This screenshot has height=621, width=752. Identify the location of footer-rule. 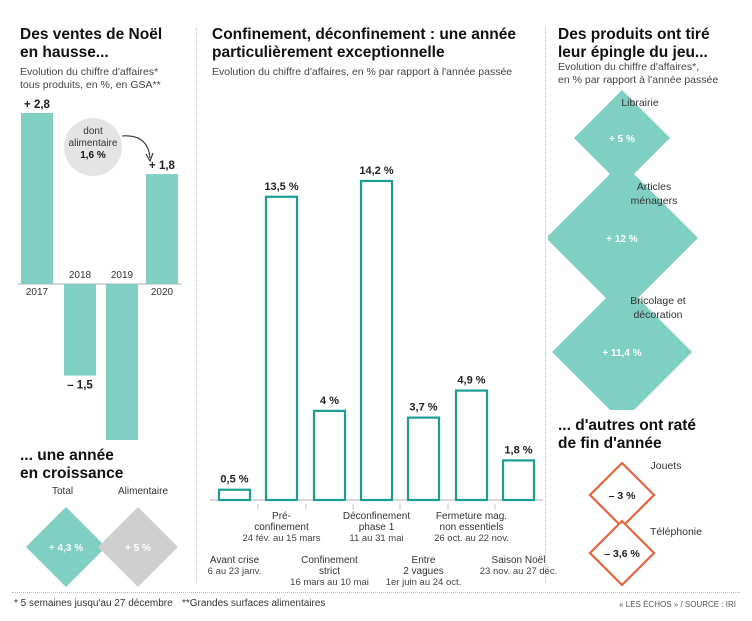
(376, 592).